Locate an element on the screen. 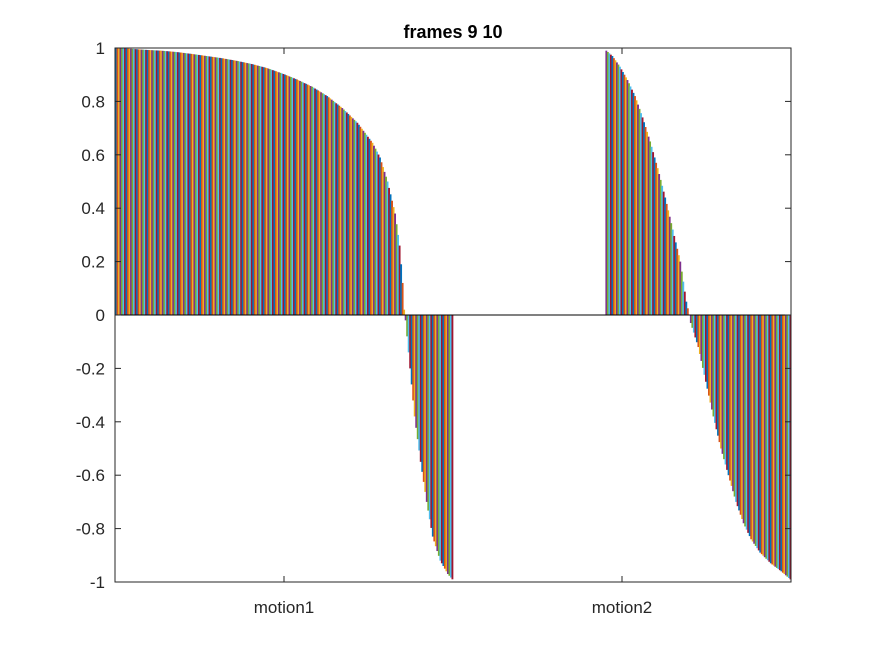  y-tick-label: 0.6 is located at coordinates (93, 155).